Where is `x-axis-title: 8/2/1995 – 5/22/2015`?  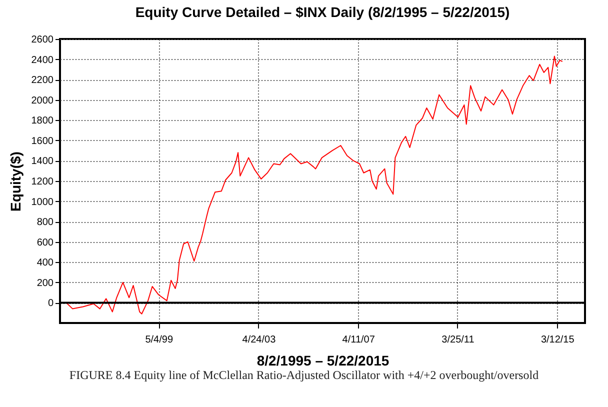
x-axis-title: 8/2/1995 – 5/22/2015 is located at coordinates (323, 360).